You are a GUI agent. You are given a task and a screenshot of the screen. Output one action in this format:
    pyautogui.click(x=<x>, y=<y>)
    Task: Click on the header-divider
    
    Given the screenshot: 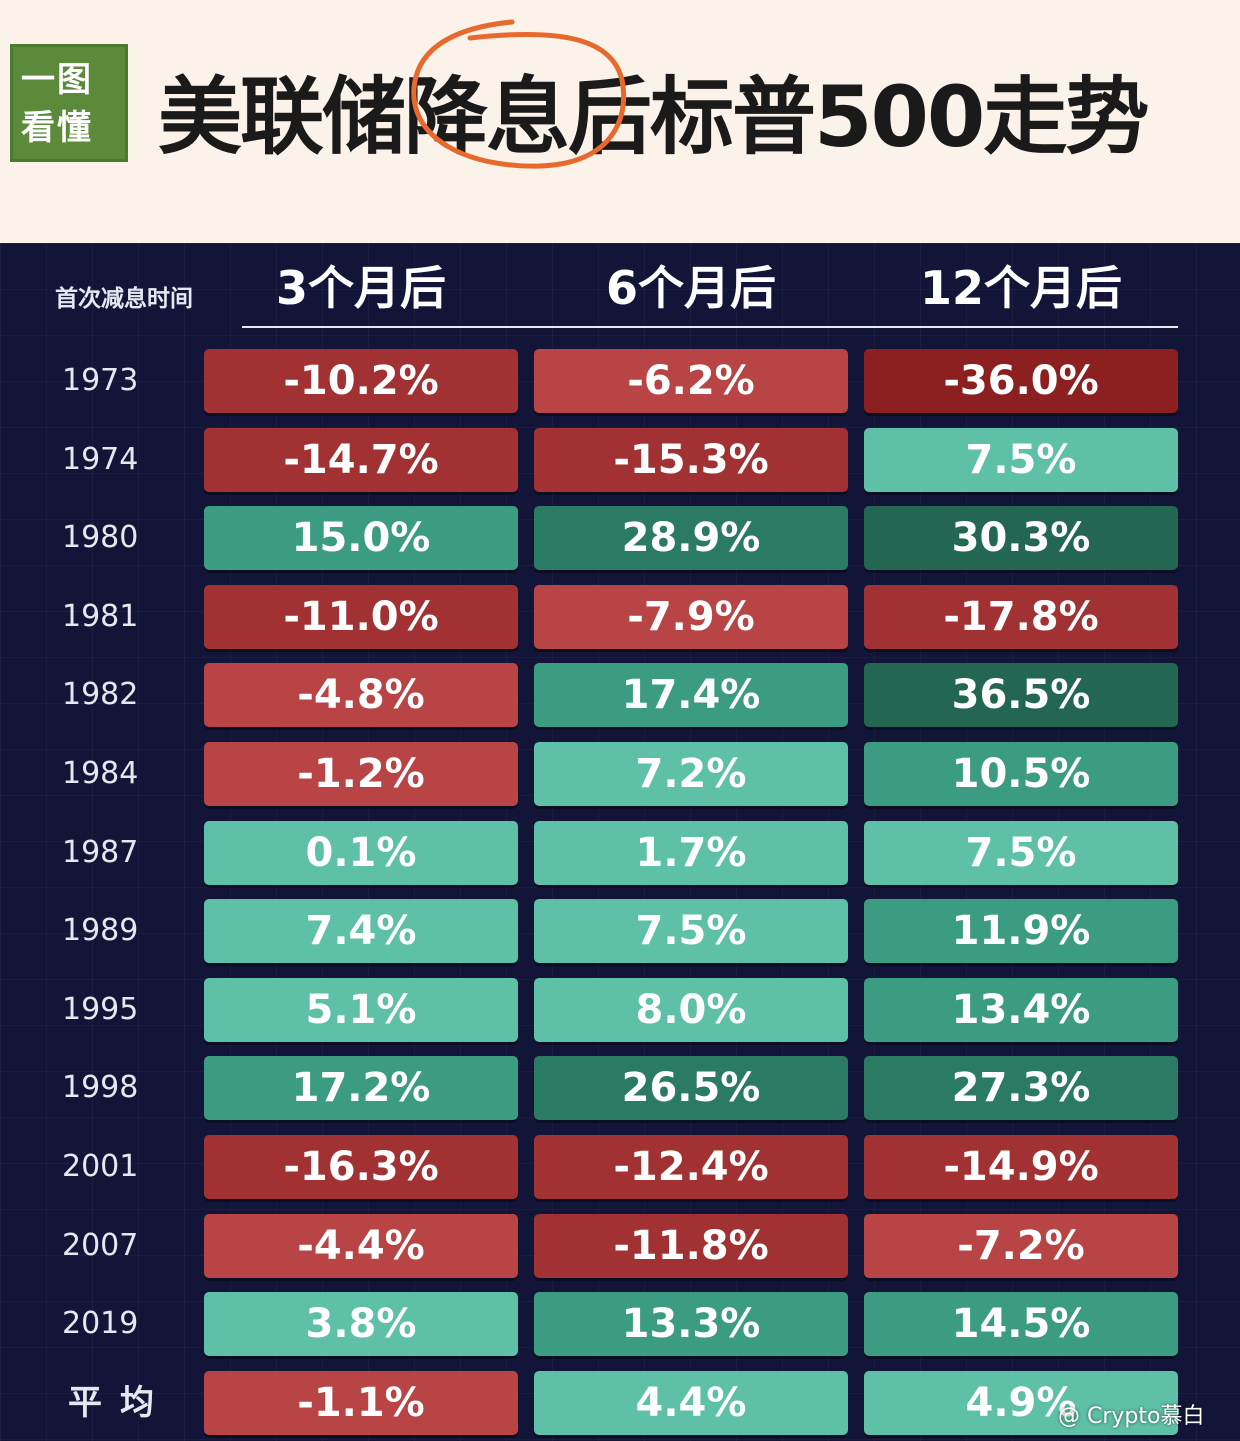 What is the action you would take?
    pyautogui.click(x=710, y=327)
    